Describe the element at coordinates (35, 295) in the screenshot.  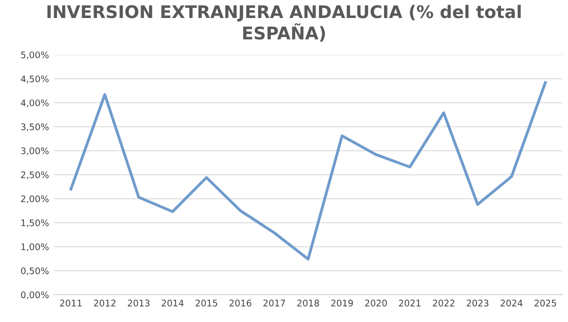
I see `y-tick-label: 0,00%` at that location.